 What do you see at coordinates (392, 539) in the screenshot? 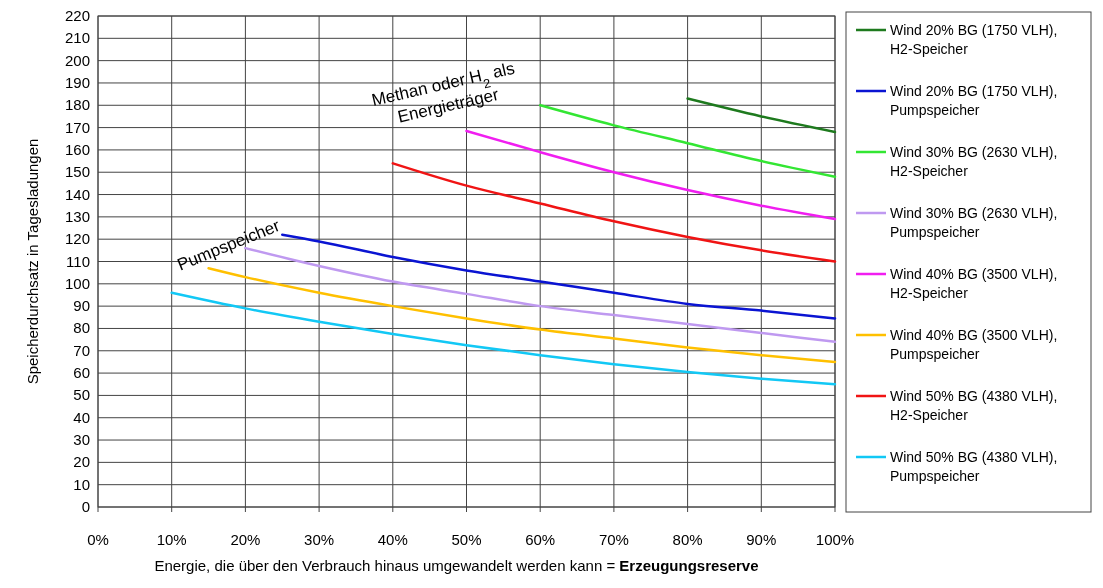
I see `x-tick-label: 40%` at bounding box center [392, 539].